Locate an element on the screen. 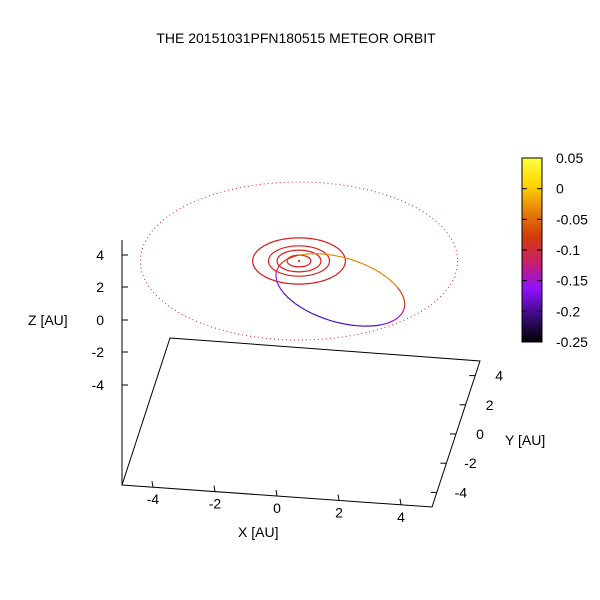 The width and height of the screenshot is (600, 600). z-axis-ticks: 4 2 0 -2 -4 is located at coordinates (110, 320).